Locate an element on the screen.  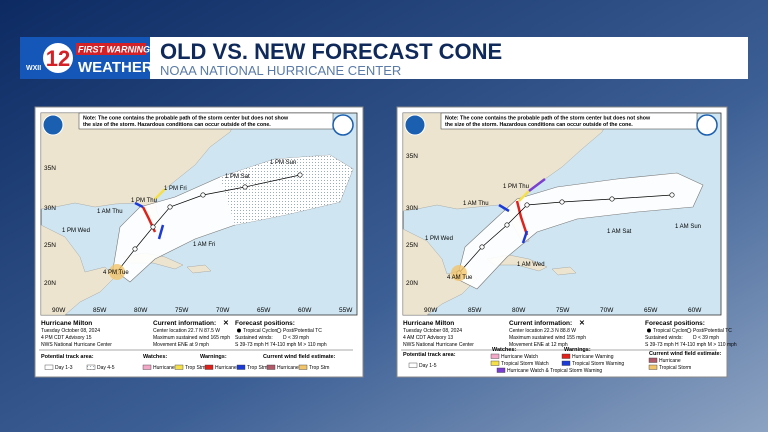
track-label: 1 AM Fri is located at coordinates (204, 245).